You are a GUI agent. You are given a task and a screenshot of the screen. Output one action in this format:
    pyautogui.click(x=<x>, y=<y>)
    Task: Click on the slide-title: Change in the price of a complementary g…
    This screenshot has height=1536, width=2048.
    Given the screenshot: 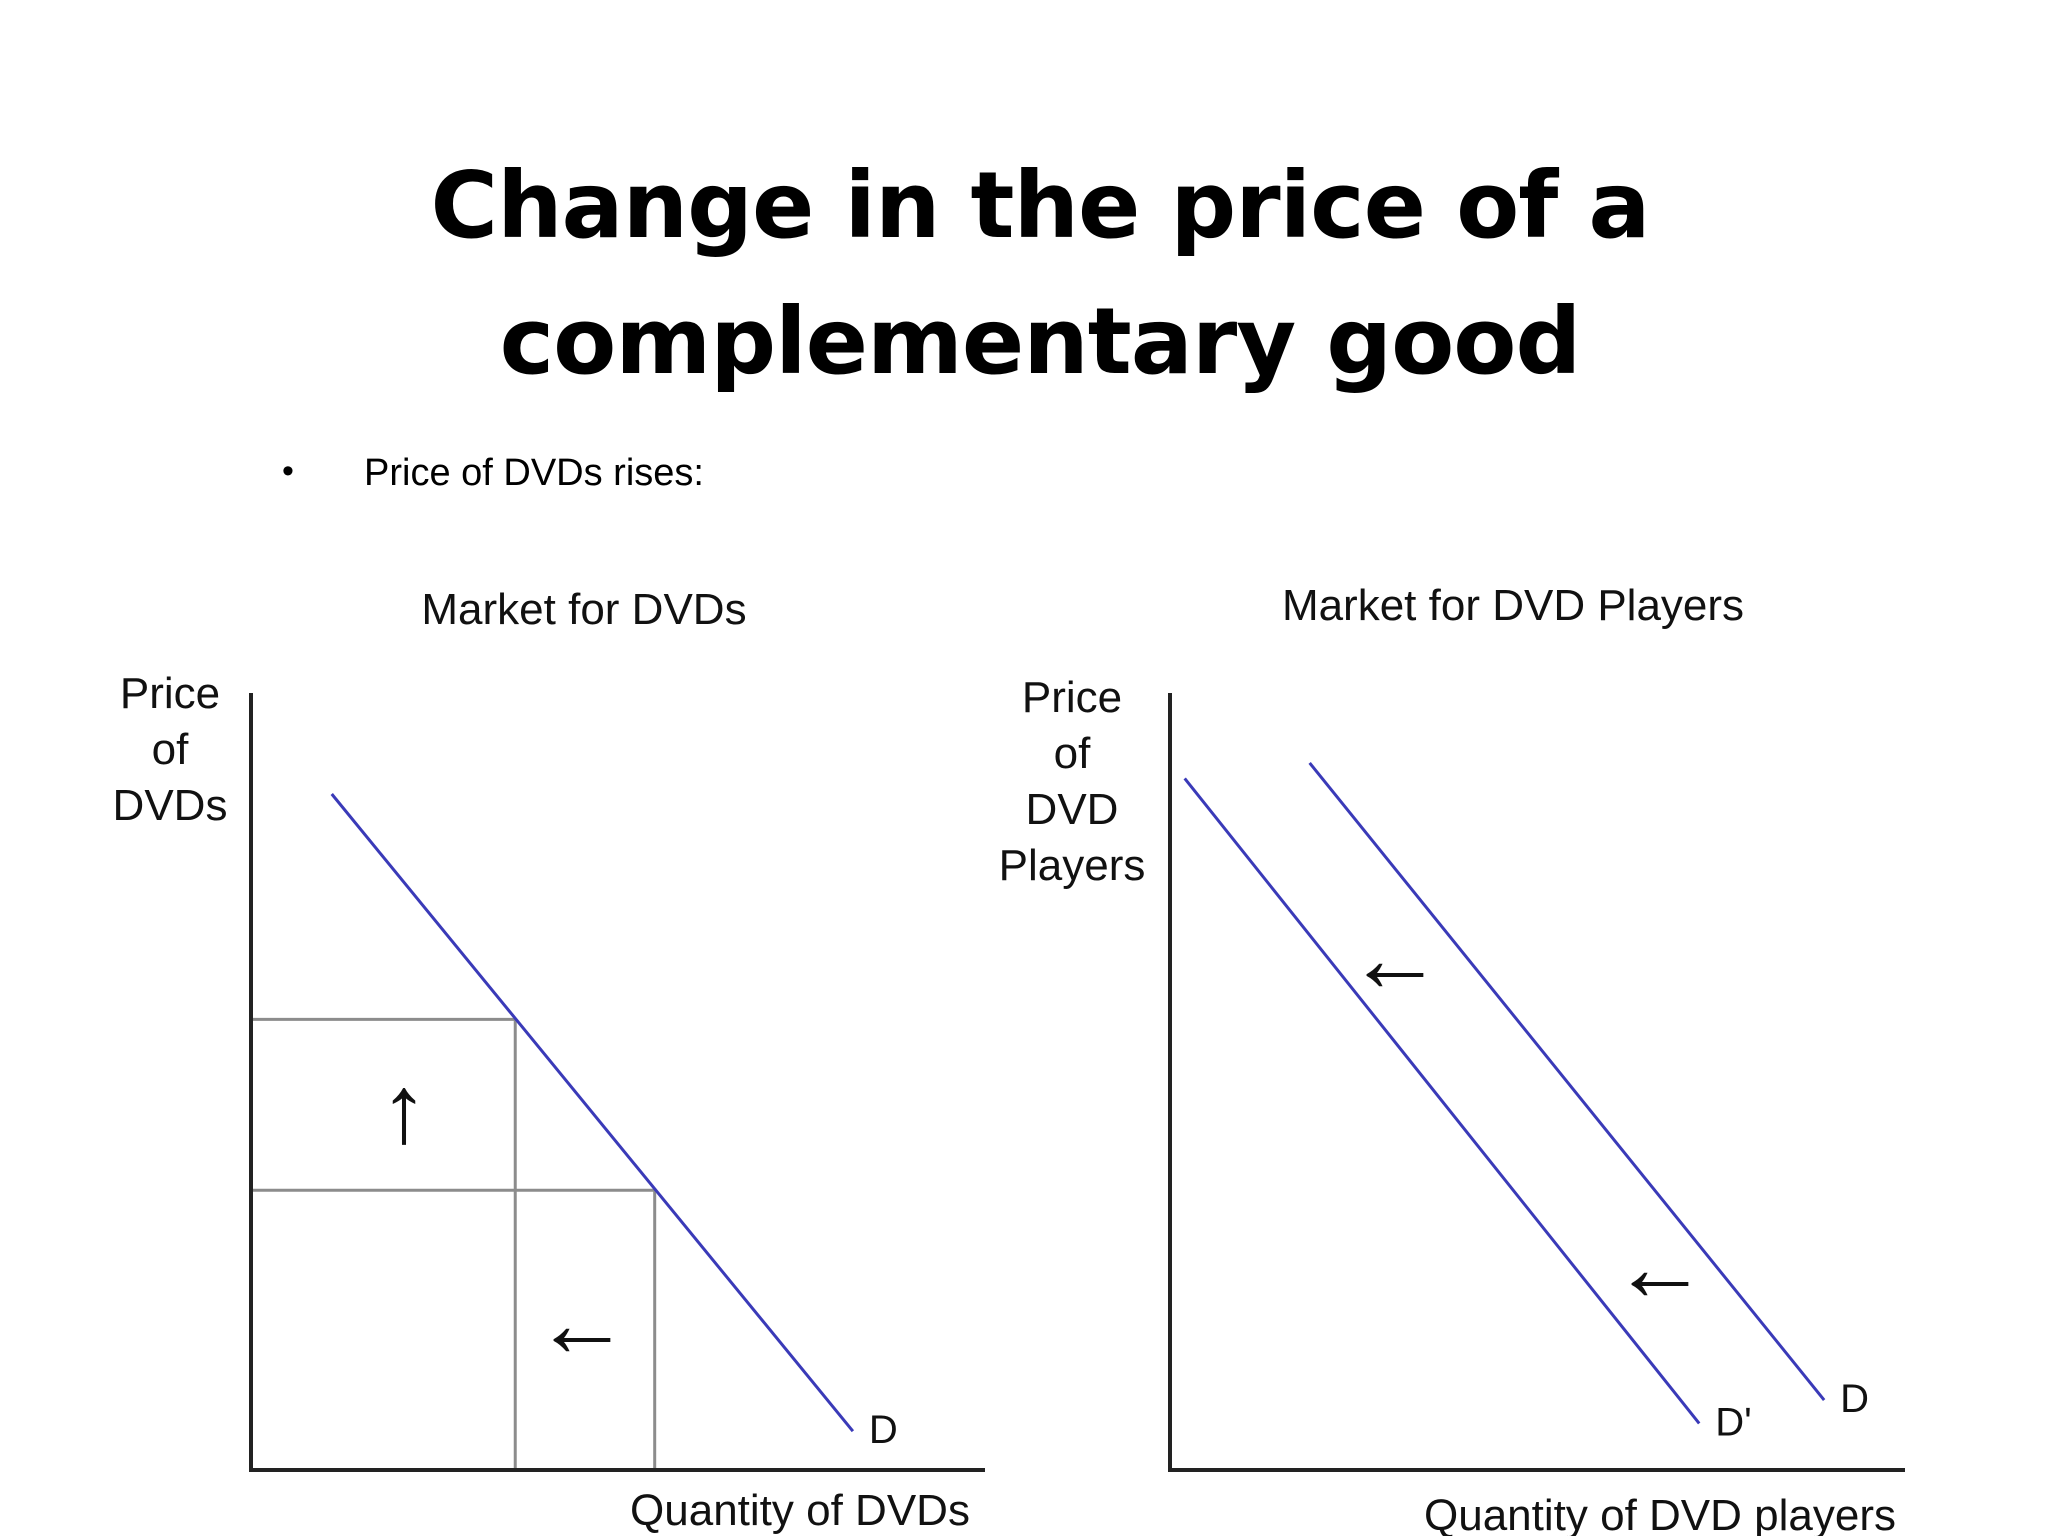 What is the action you would take?
    pyautogui.click(x=1040, y=273)
    